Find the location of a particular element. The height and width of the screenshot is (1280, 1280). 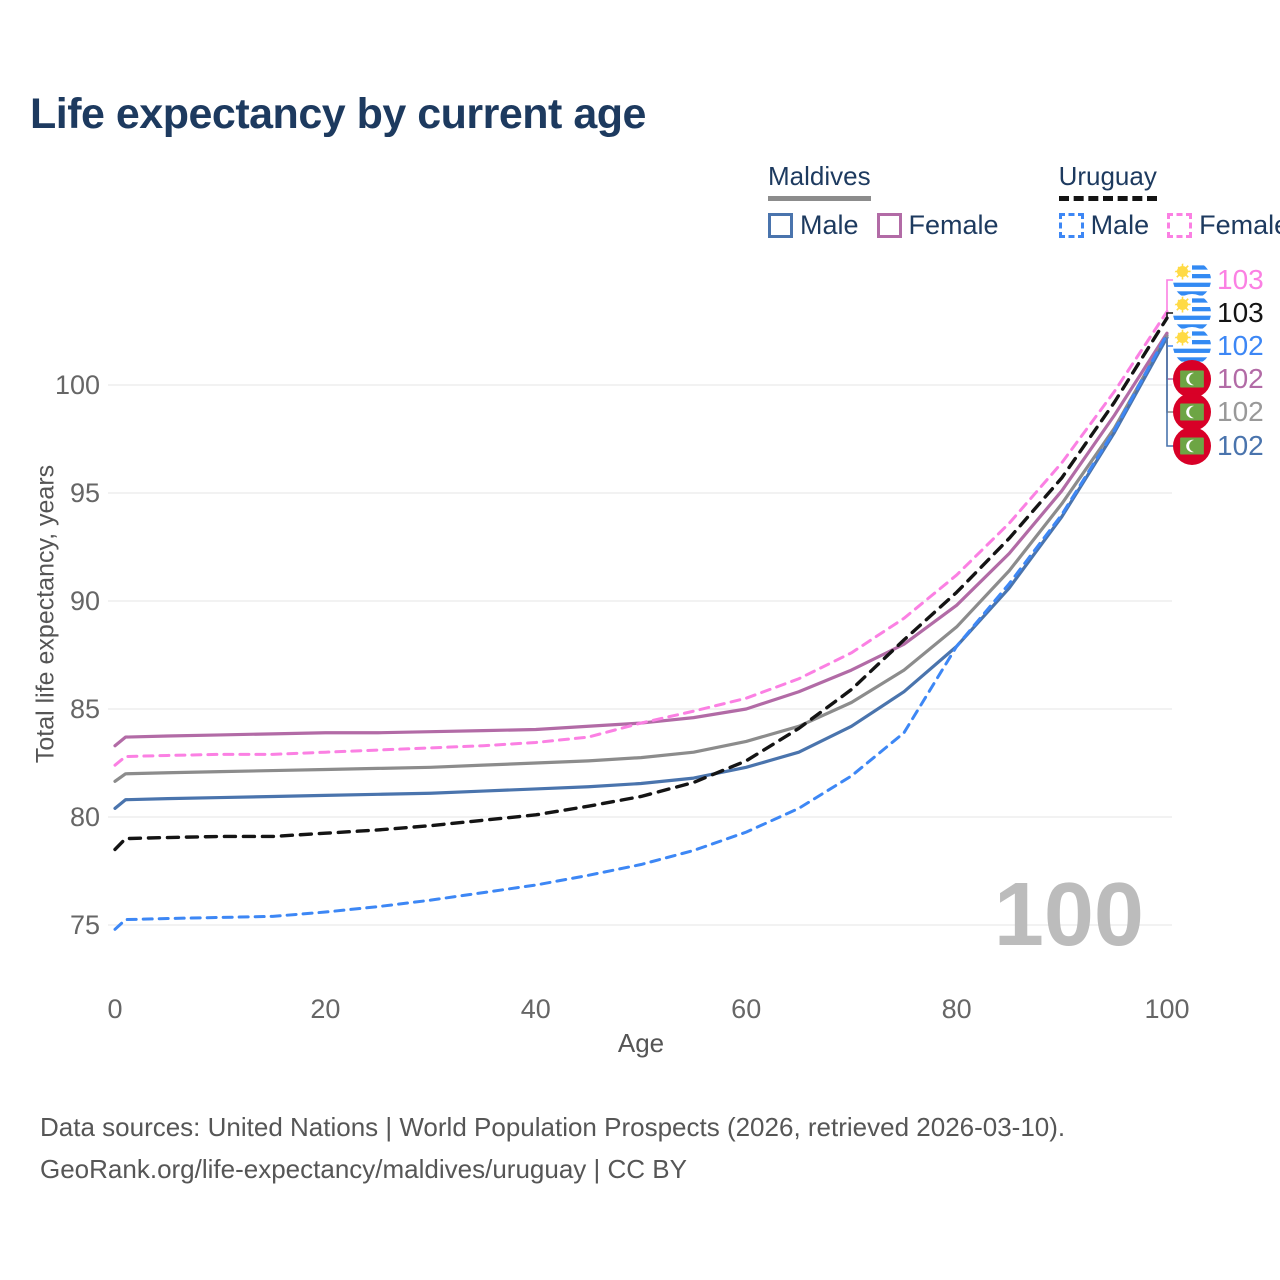

end-label-maldives-female: 102 is located at coordinates (1218, 379).